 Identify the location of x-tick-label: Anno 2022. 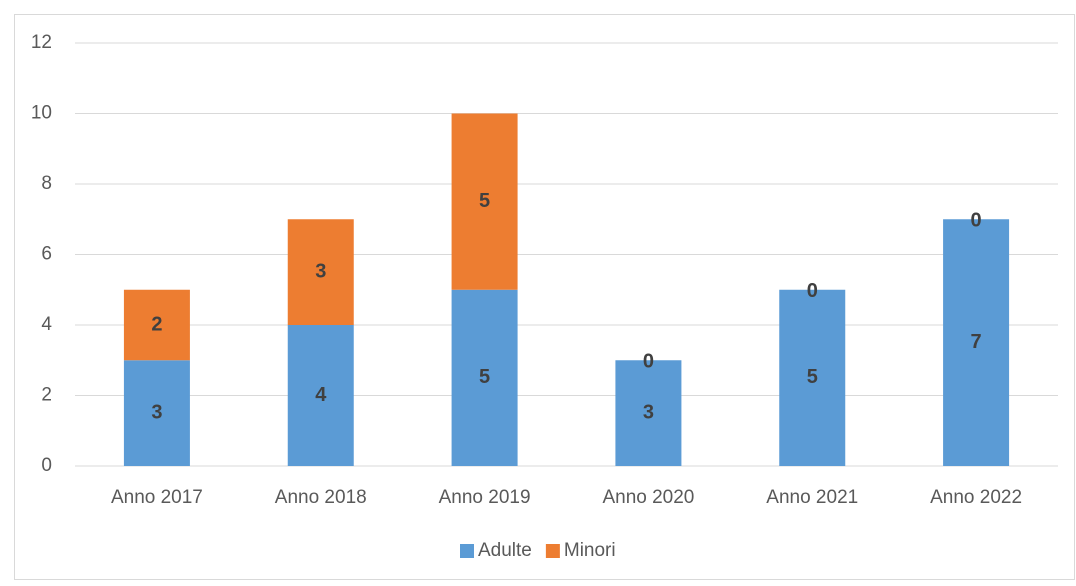
(976, 497).